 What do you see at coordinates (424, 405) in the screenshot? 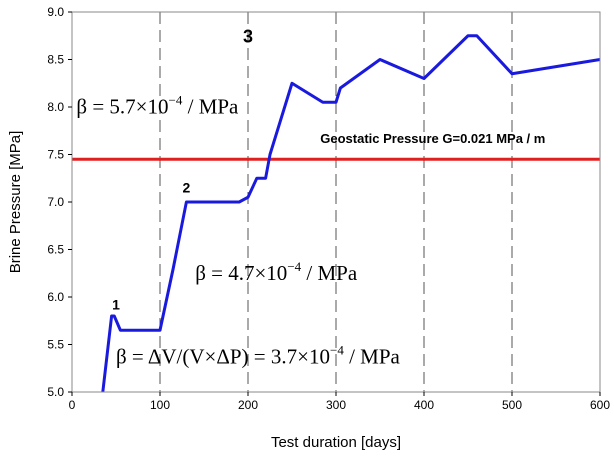
I see `x-tick-label: 400` at bounding box center [424, 405].